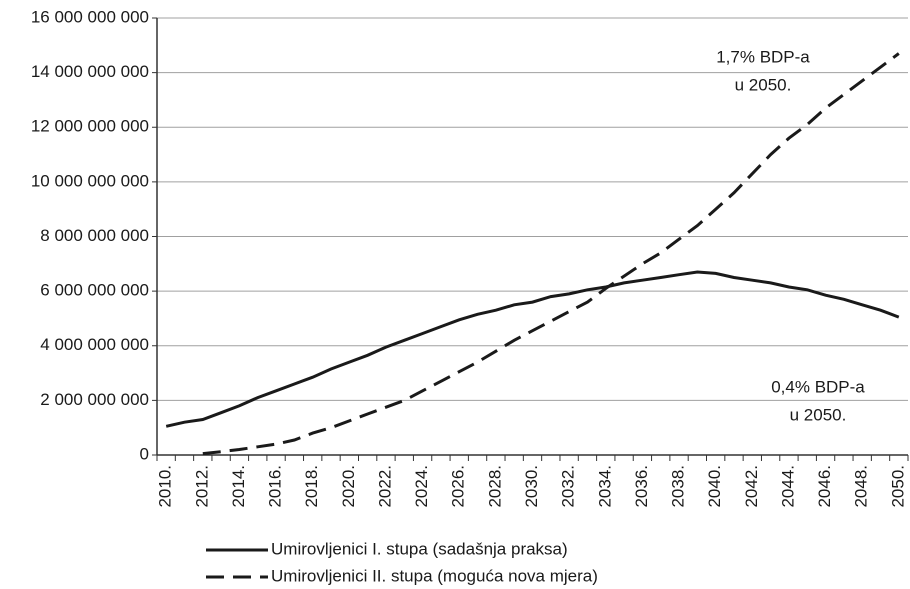 The width and height of the screenshot is (910, 589). I want to click on x-tick-label: 2030., so click(531, 486).